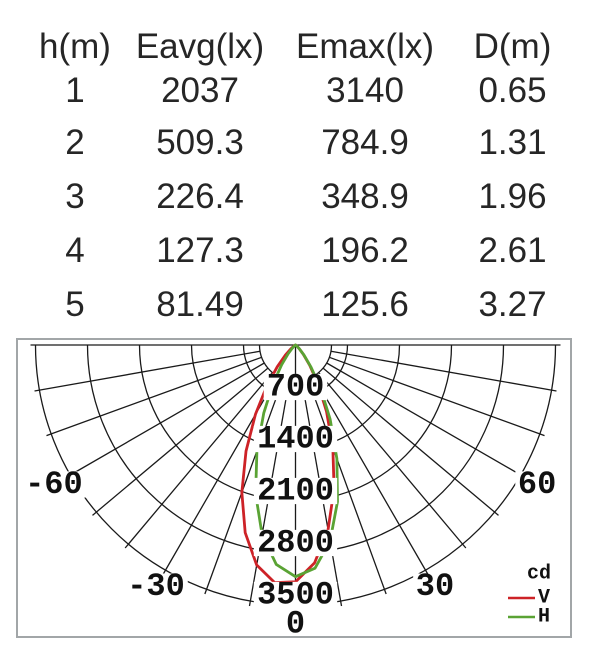  Describe the element at coordinates (512, 90) in the screenshot. I see `table-cell: 0.65` at that location.